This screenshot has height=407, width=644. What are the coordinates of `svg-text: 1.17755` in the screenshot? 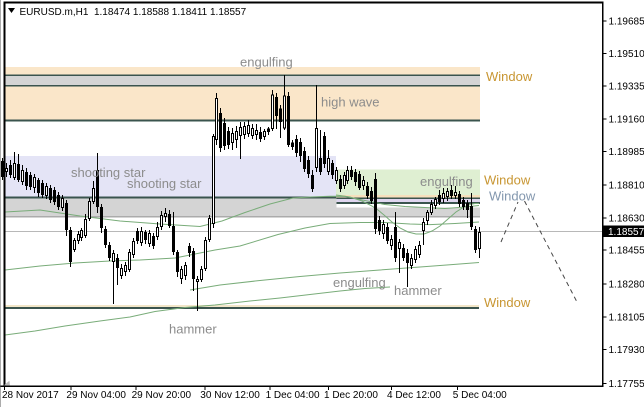 It's located at (626, 384).